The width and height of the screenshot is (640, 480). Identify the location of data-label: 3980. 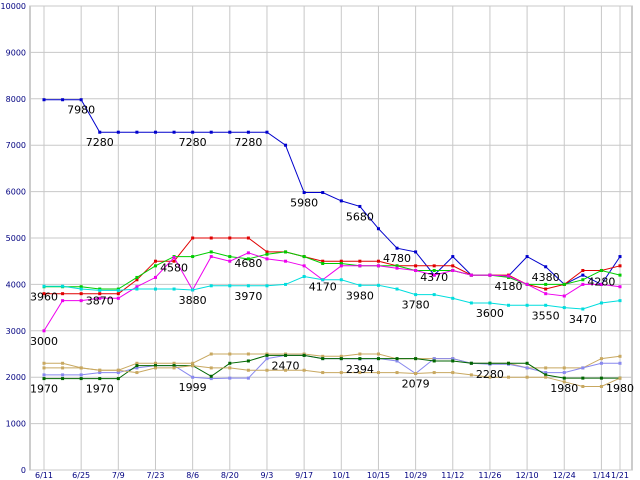
(360, 295).